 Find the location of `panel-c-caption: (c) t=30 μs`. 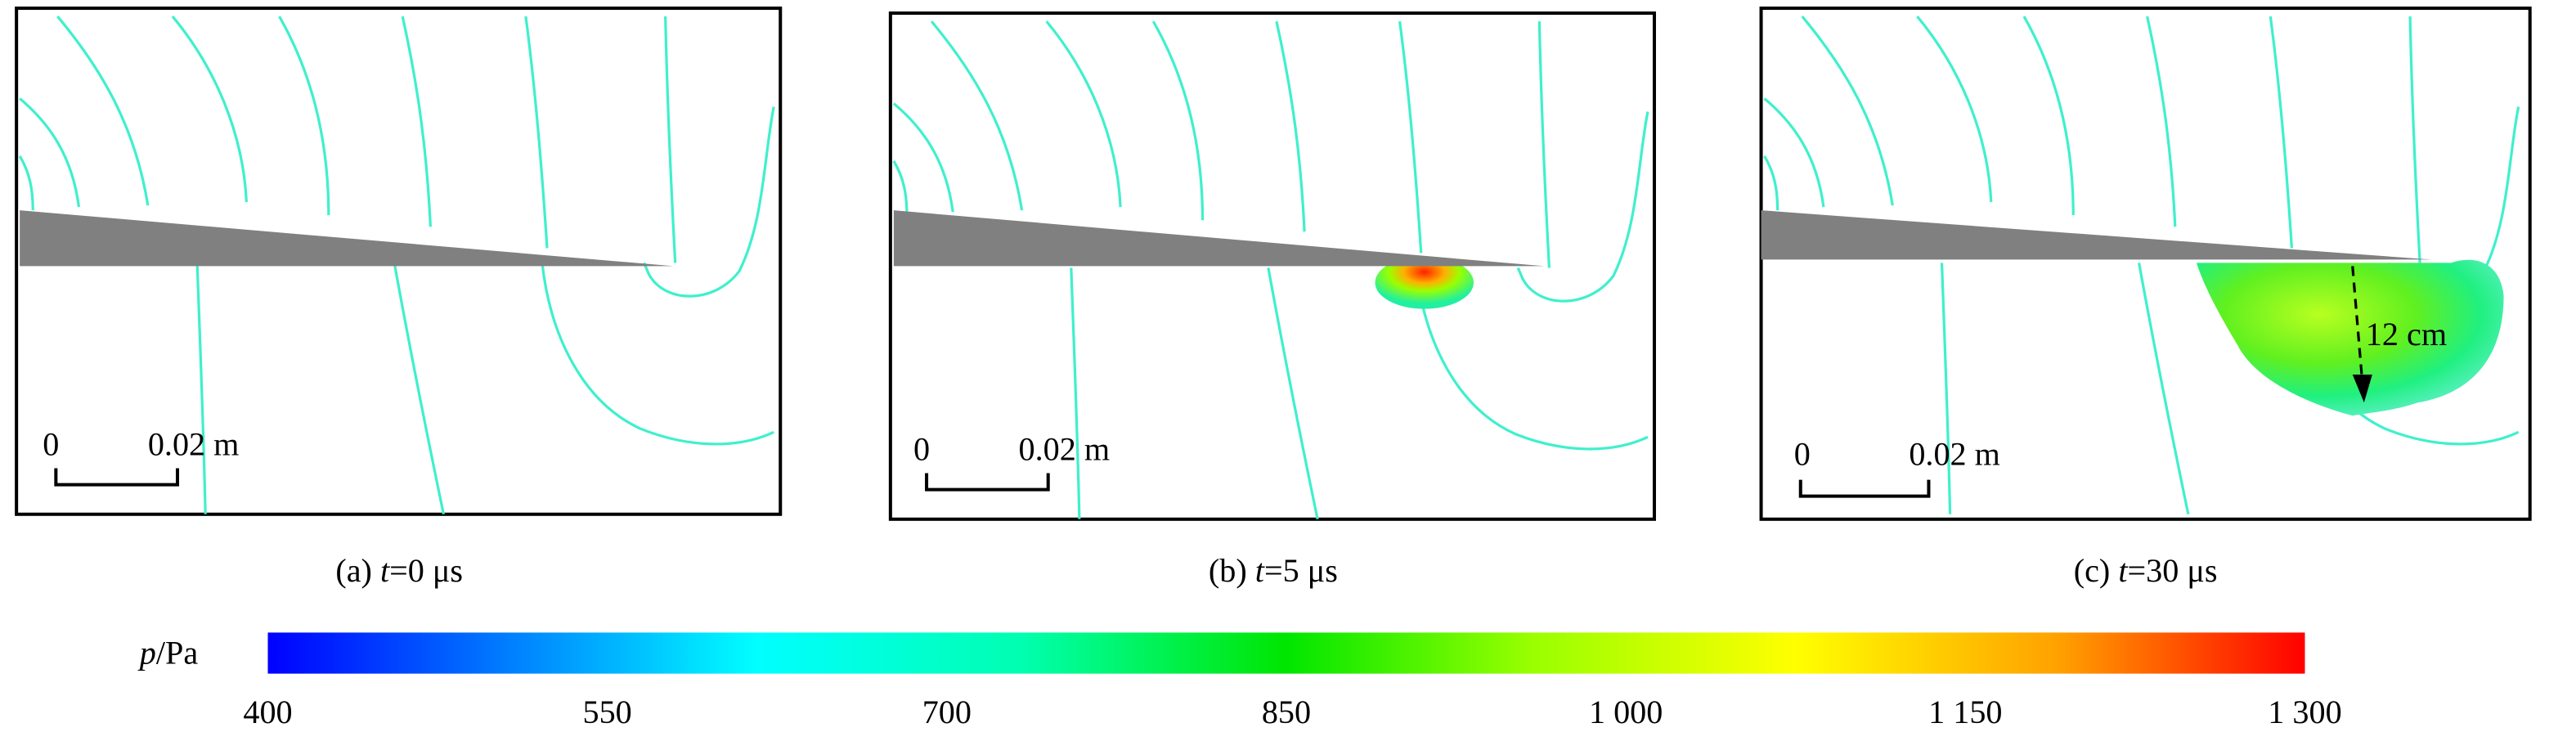

panel-c-caption: (c) t=30 μs is located at coordinates (2146, 570).